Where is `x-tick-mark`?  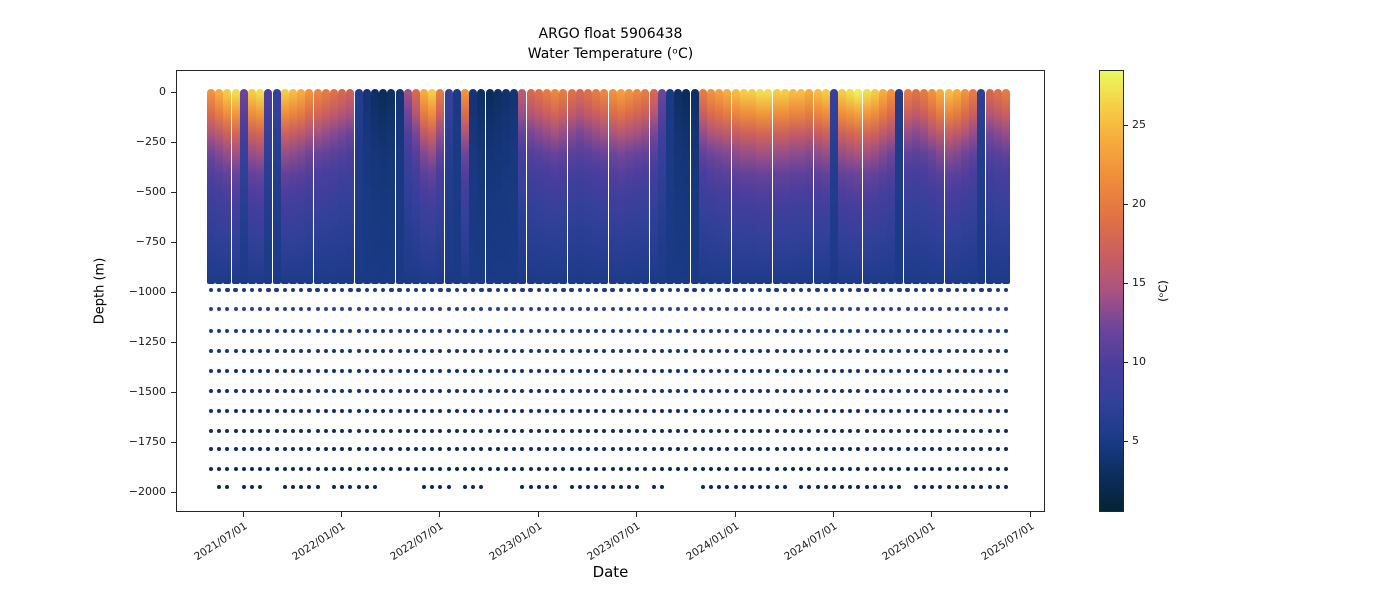 x-tick-mark is located at coordinates (833, 514).